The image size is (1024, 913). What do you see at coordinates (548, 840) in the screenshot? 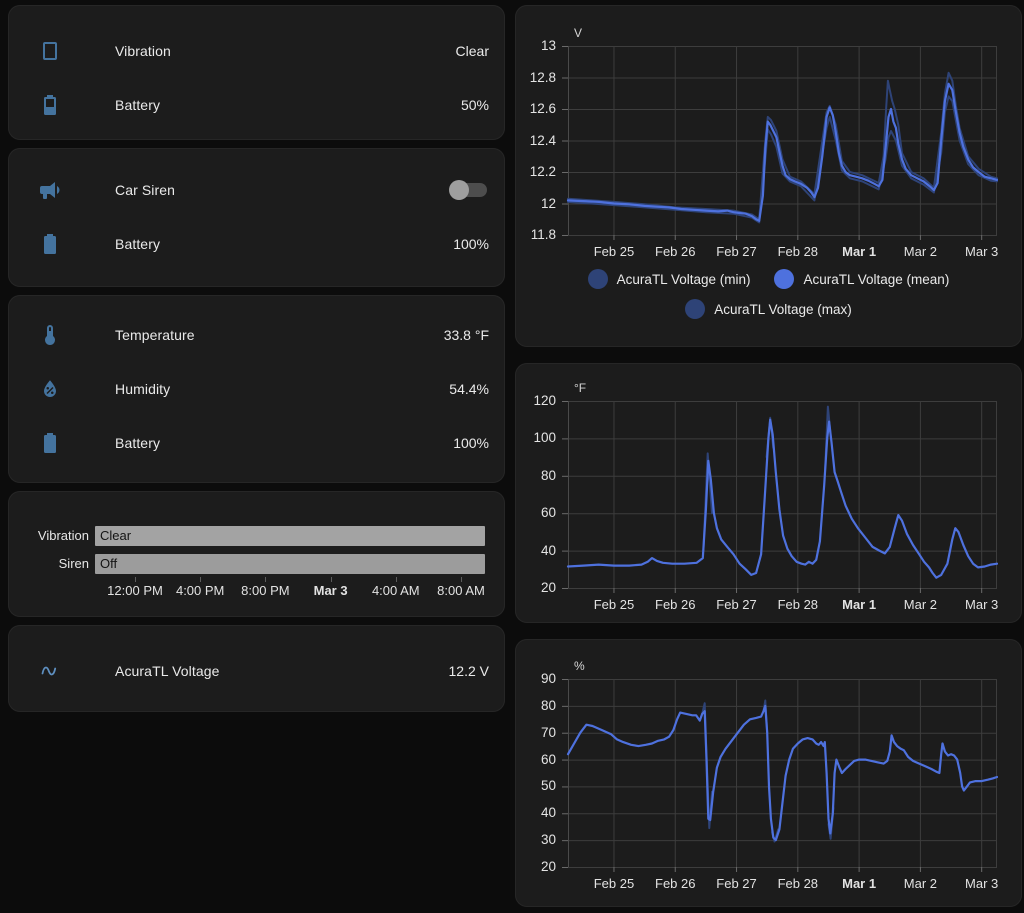
I see `y-tick-label: 30` at bounding box center [548, 840].